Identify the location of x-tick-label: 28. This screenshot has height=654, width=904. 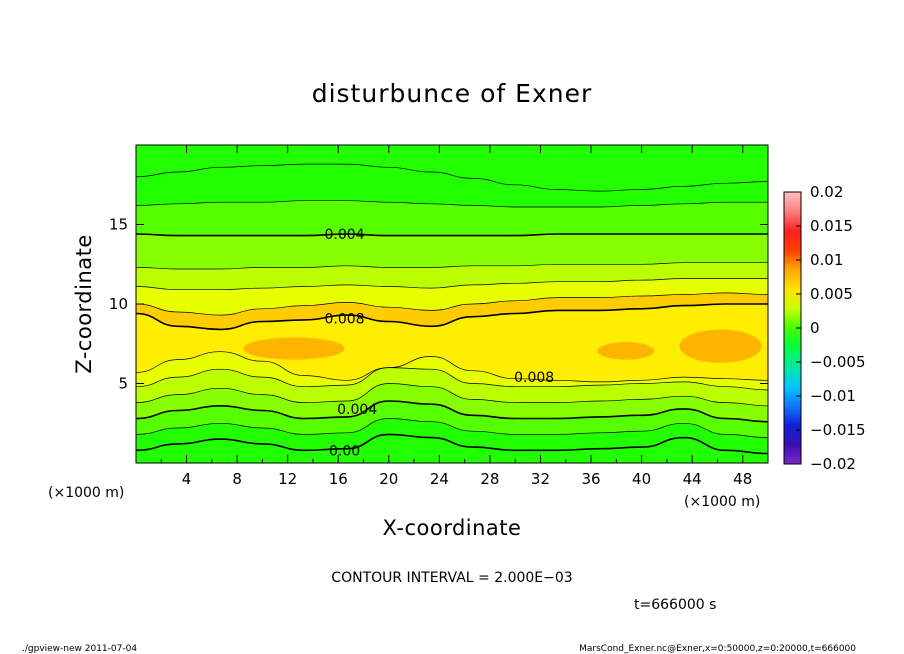
(489, 479).